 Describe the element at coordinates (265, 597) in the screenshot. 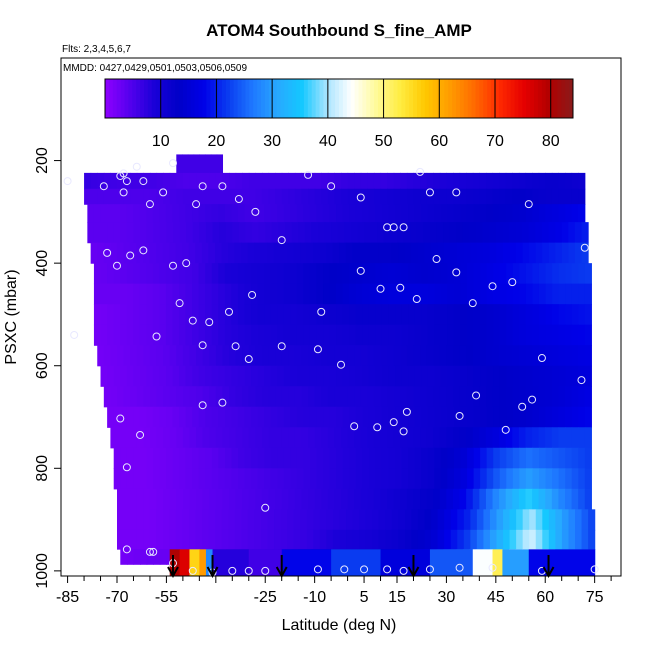

I see `x-tick-label: -25` at that location.